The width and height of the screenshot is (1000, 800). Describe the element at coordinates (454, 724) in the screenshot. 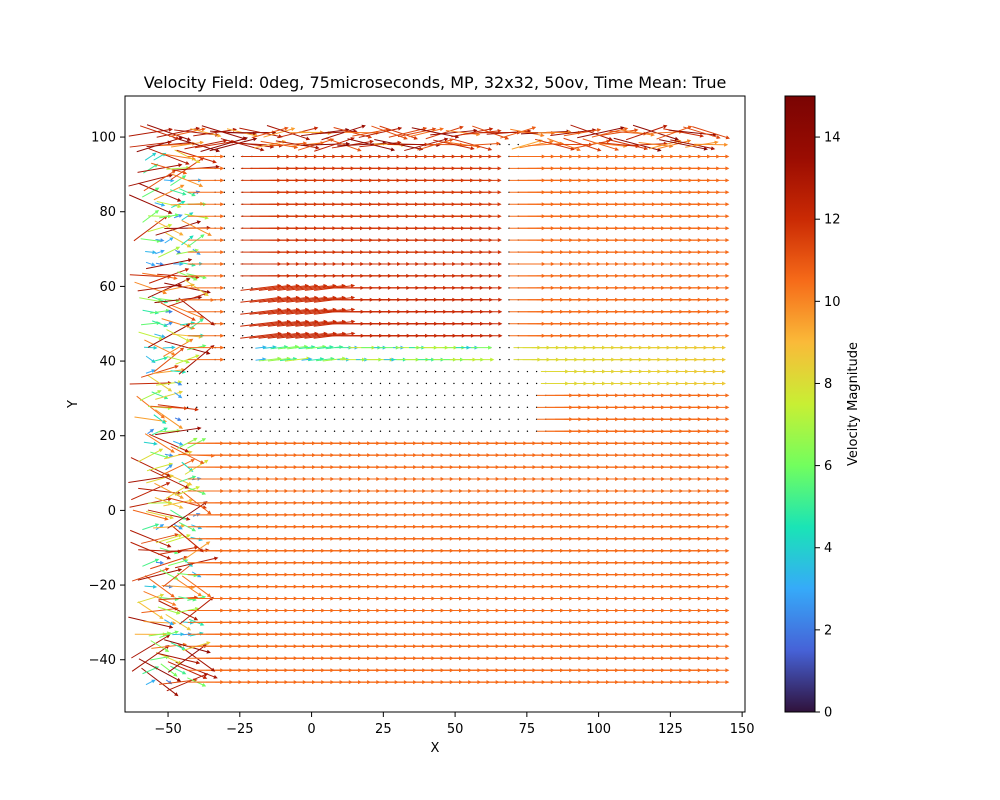

I see `x-axis-ticks: −50 −25 0 25 50 75 100 125 150` at that location.